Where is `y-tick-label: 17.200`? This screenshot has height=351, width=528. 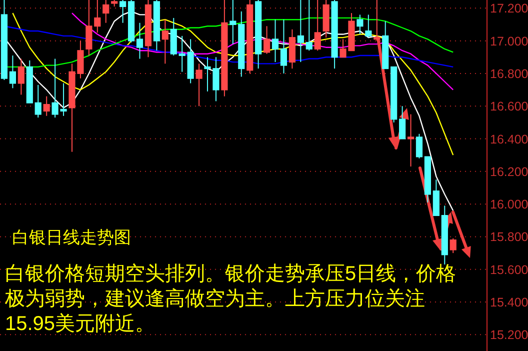 y-tick-label: 17.200 is located at coordinates (509, 9).